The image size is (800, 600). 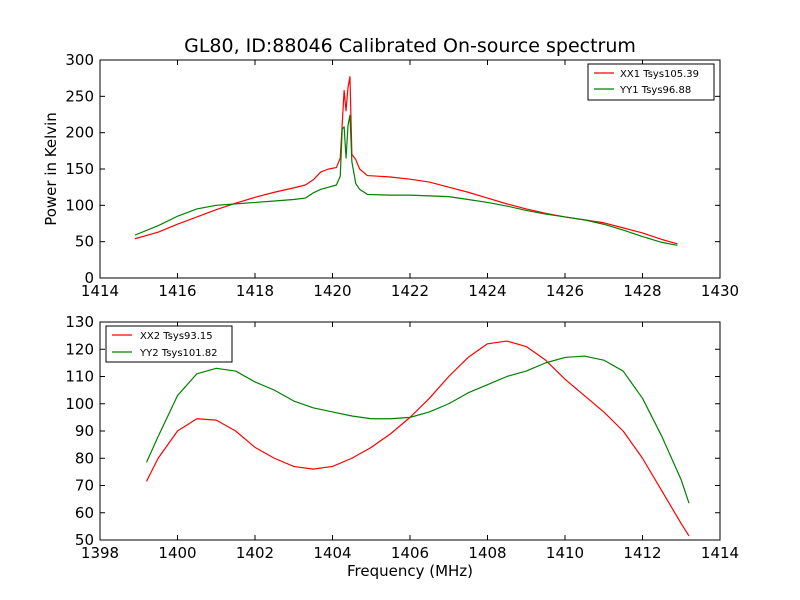 I want to click on top-ytick-label-5: 250, so click(x=79, y=96).